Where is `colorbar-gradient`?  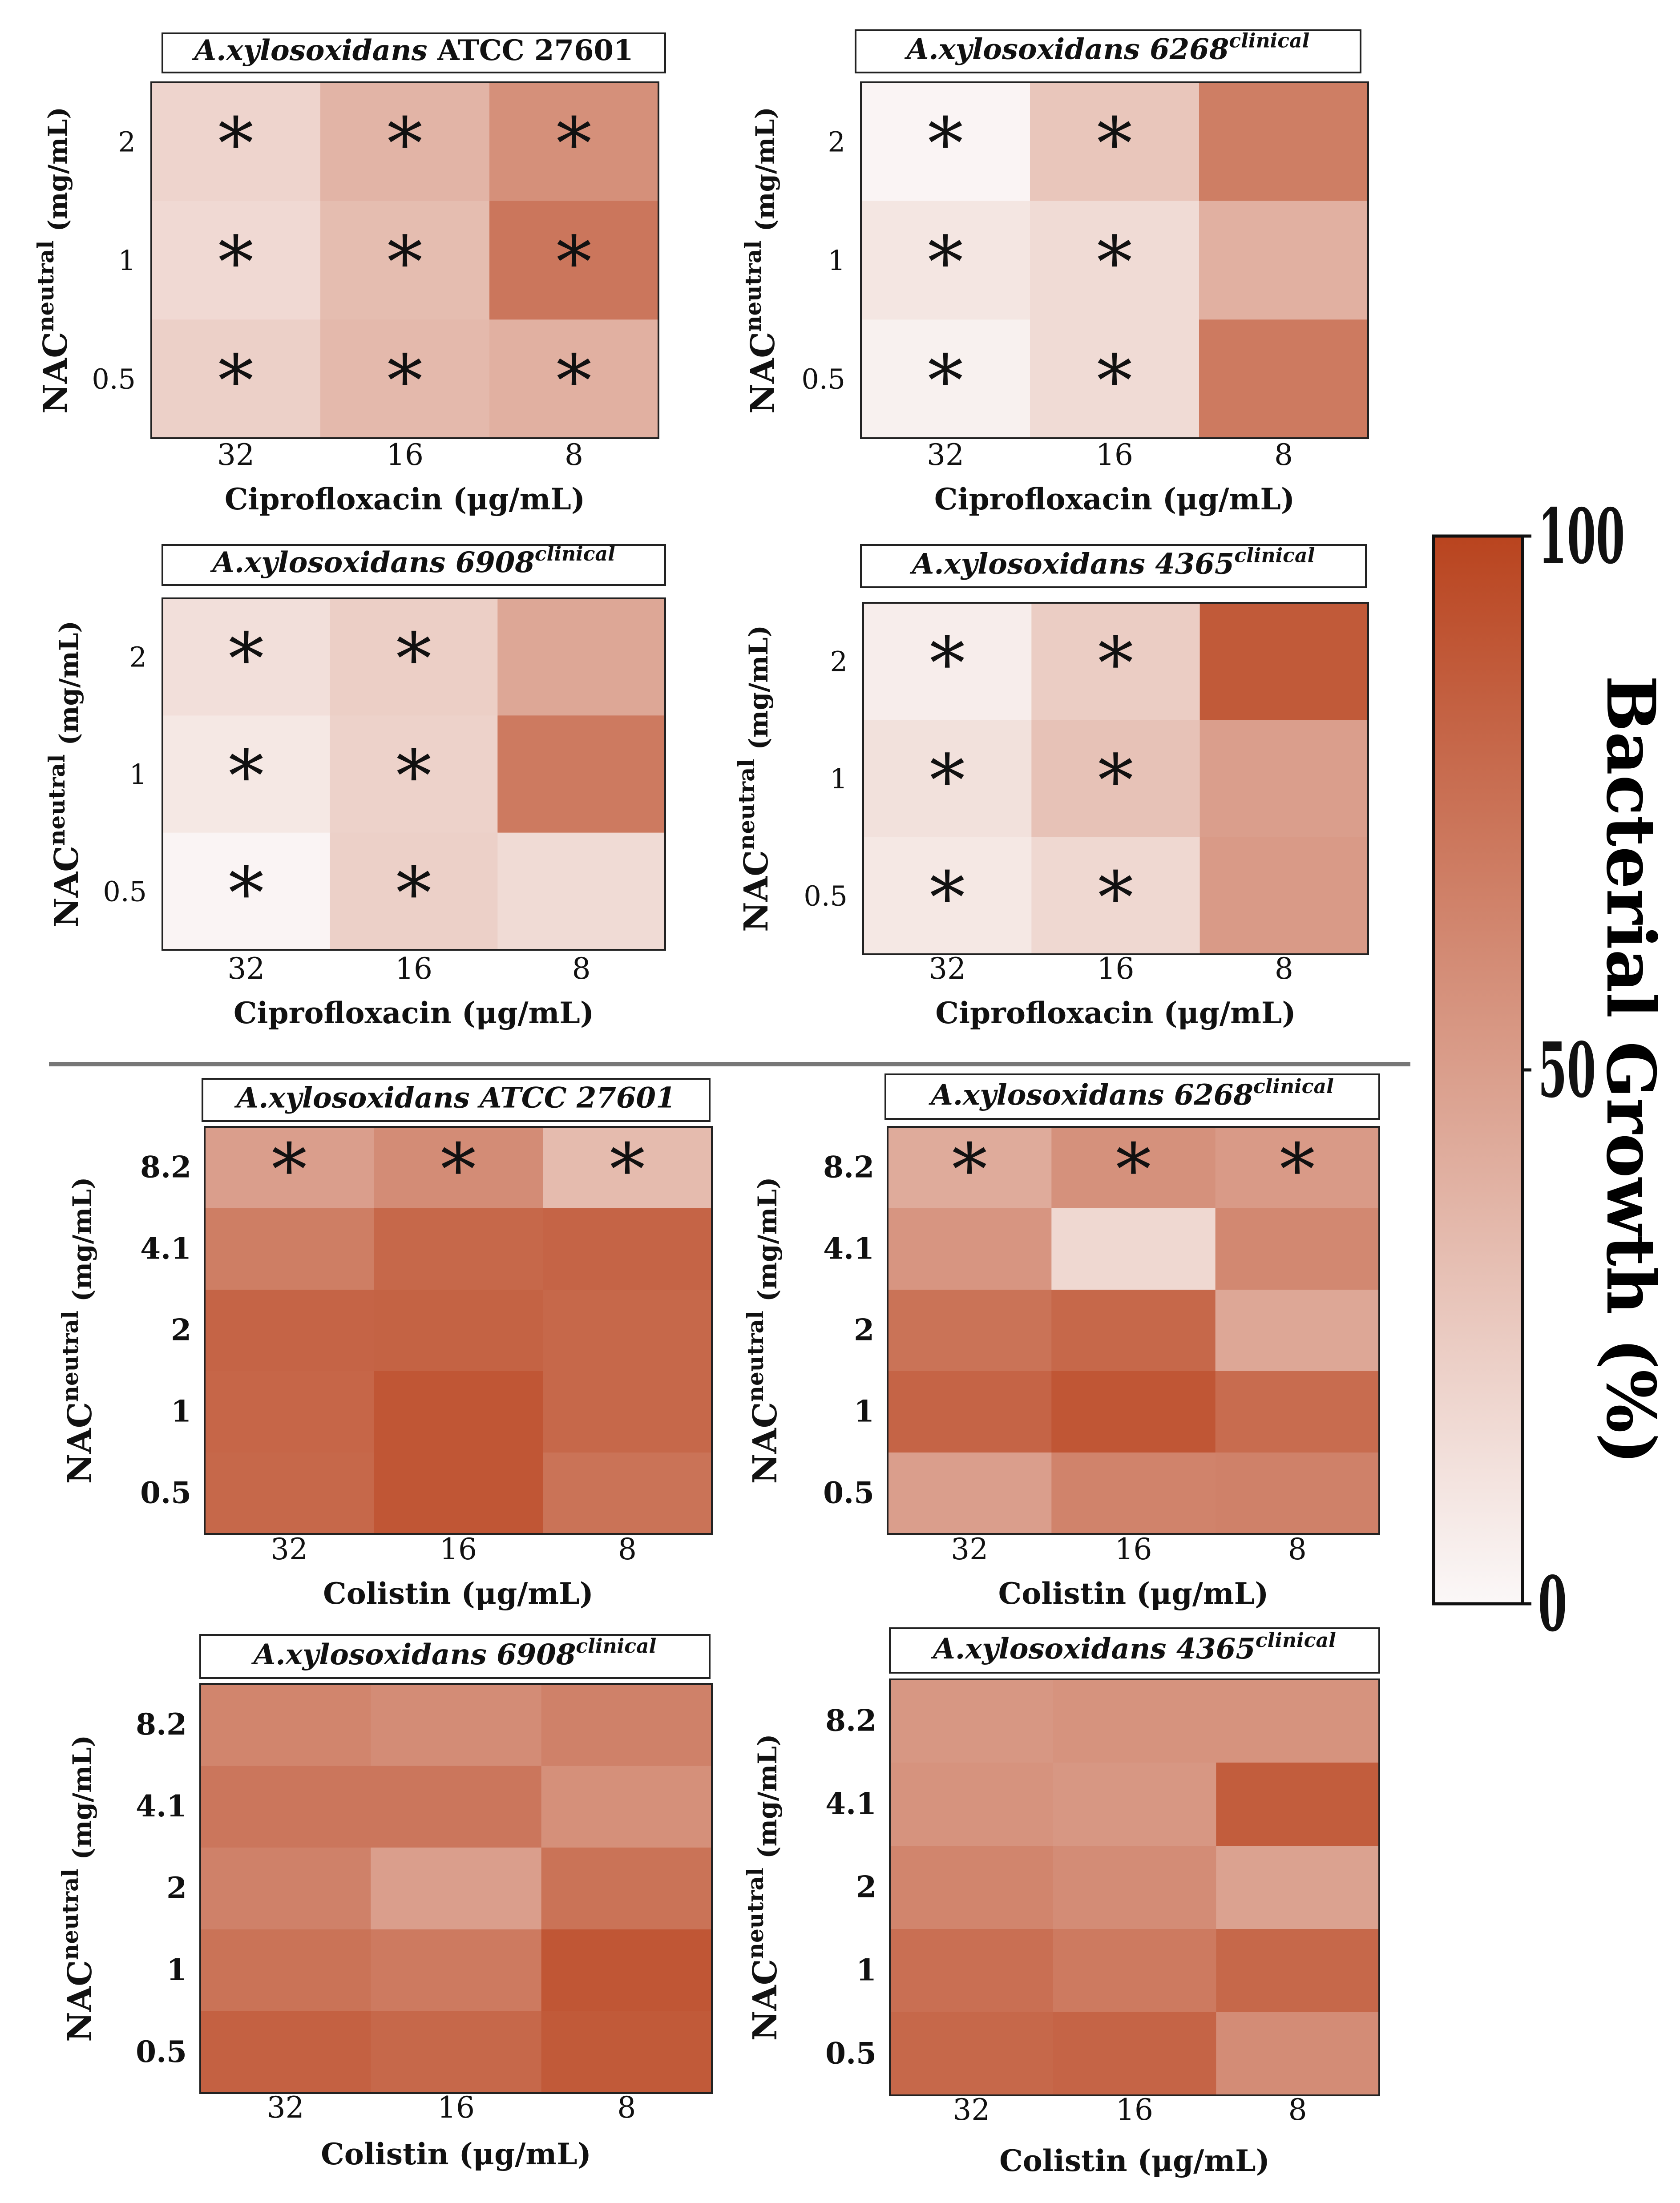 colorbar-gradient is located at coordinates (1478, 1070).